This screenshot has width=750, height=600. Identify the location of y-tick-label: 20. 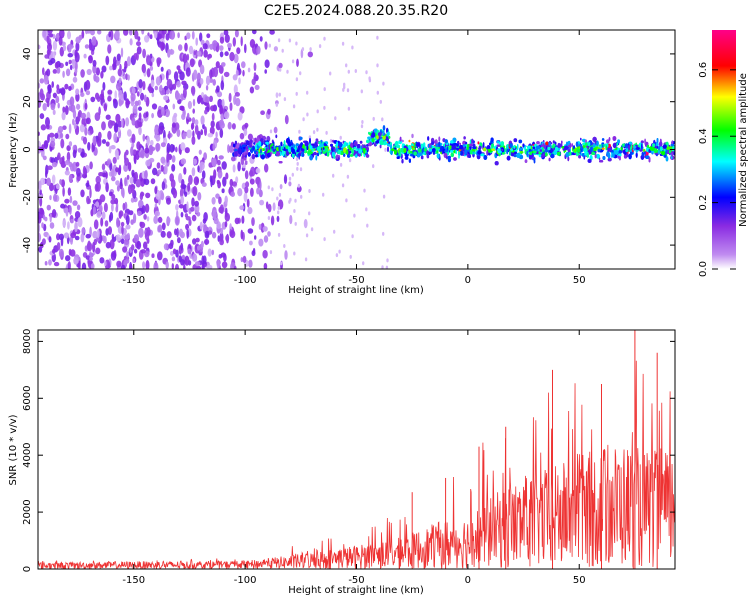
(27, 101).